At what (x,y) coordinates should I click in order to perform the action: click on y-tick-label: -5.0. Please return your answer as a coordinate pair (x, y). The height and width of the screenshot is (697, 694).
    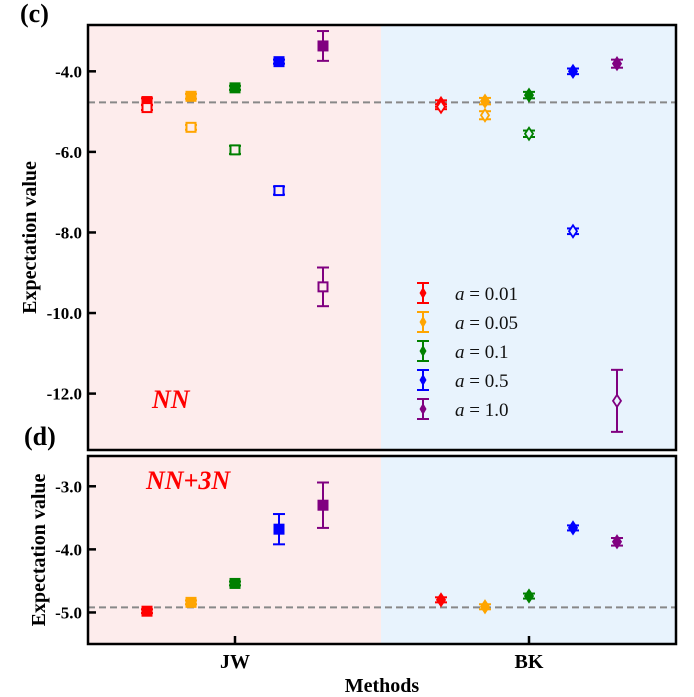
    Looking at the image, I should click on (68, 612).